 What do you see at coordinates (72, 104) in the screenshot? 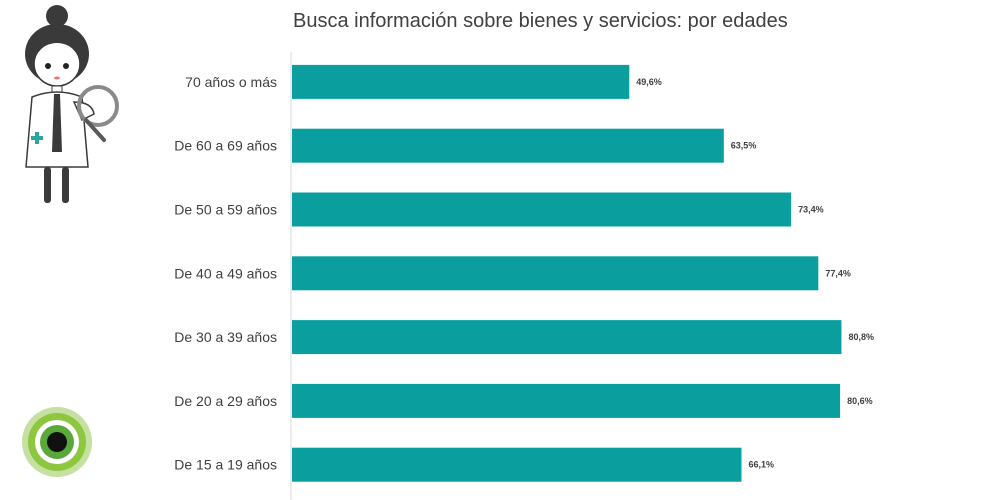
I see `detective-woman-with-magnifier-icon` at bounding box center [72, 104].